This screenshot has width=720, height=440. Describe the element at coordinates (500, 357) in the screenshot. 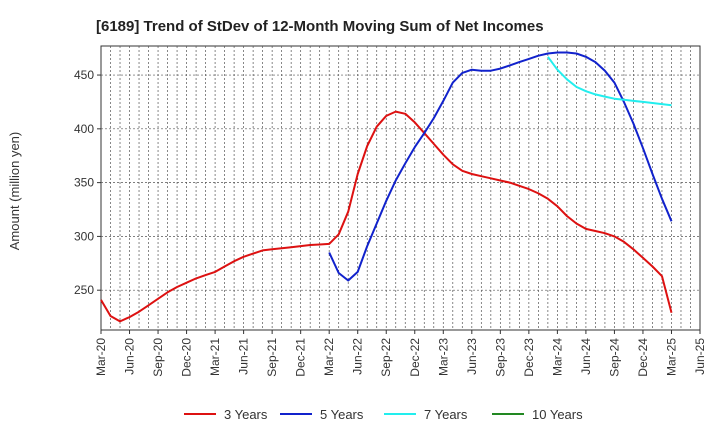

I see `x-tick-label: Sep-23` at that location.